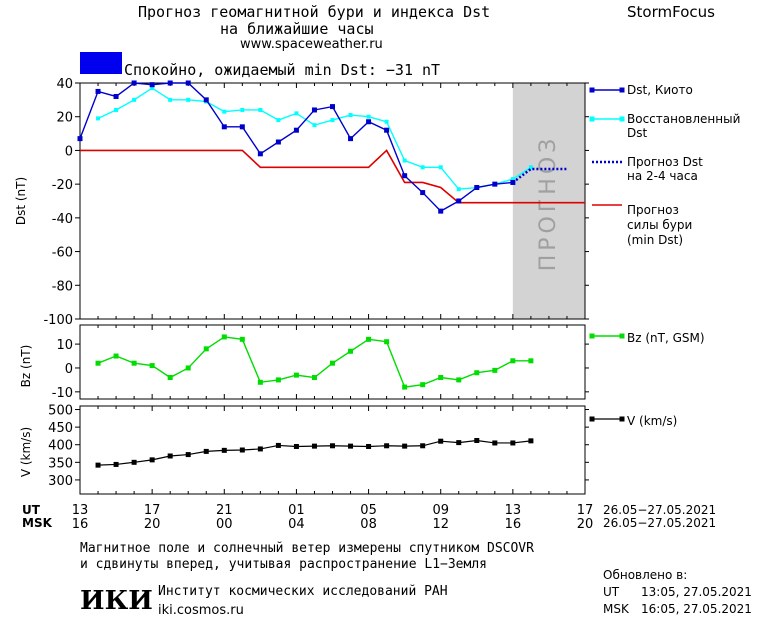  What do you see at coordinates (665, 162) in the screenshot?
I see `legend-forecast-1: Прогноз Dst` at bounding box center [665, 162].